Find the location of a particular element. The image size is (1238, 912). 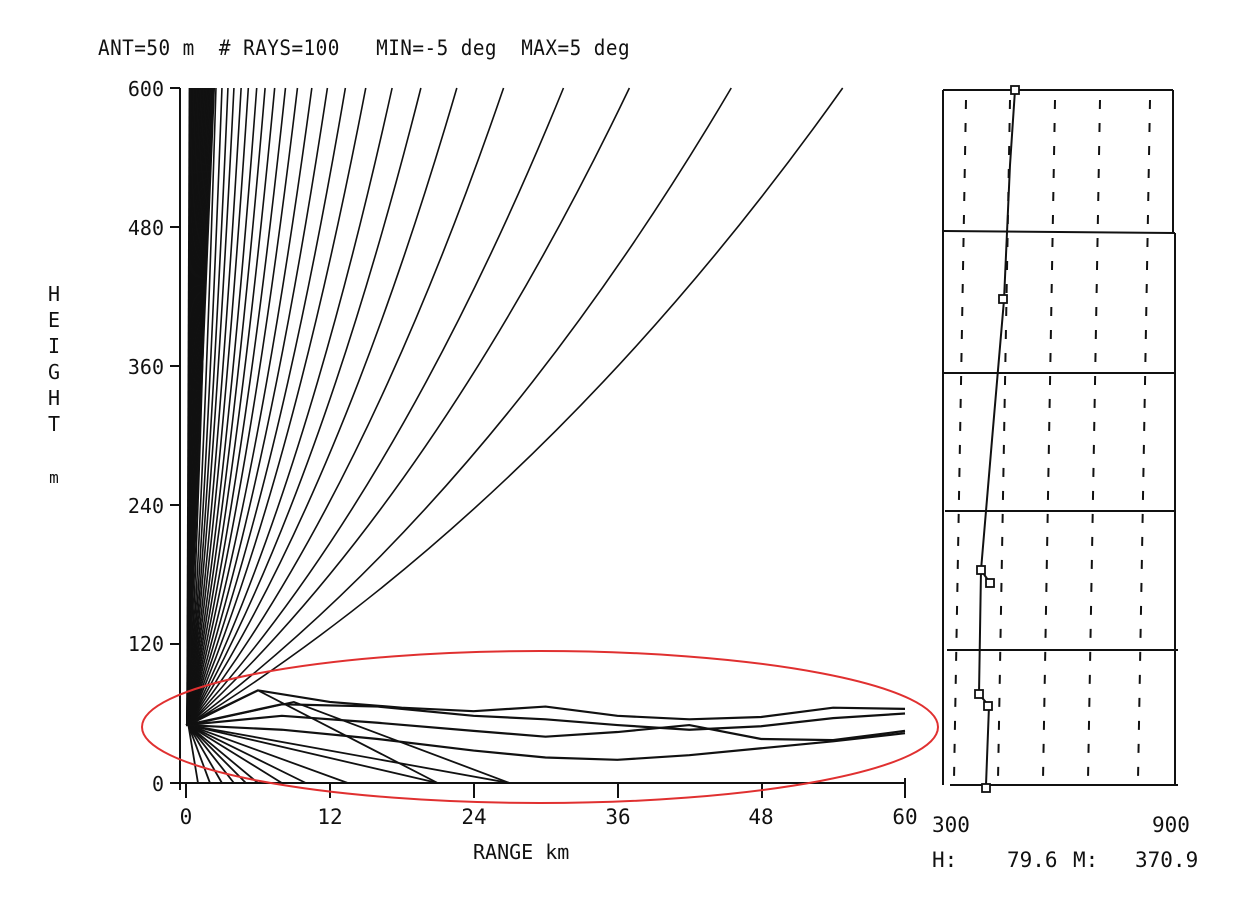

y-tick-label: 360 is located at coordinates (145, 367).